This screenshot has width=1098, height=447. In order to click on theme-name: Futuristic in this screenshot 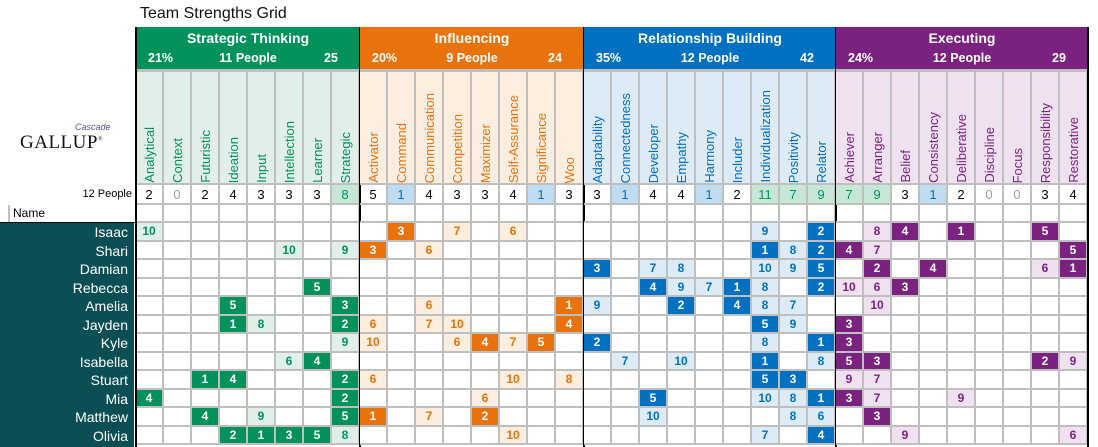, I will do `click(205, 156)`.